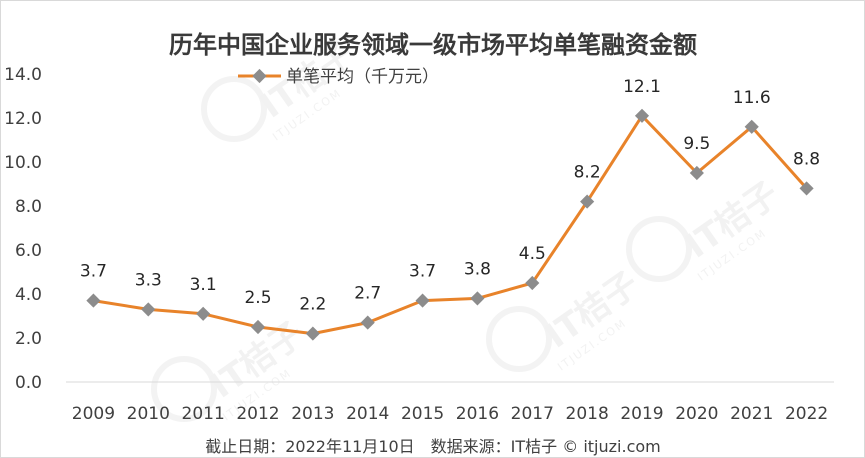 Image resolution: width=865 pixels, height=458 pixels. I want to click on data-label: 11.6, so click(752, 98).